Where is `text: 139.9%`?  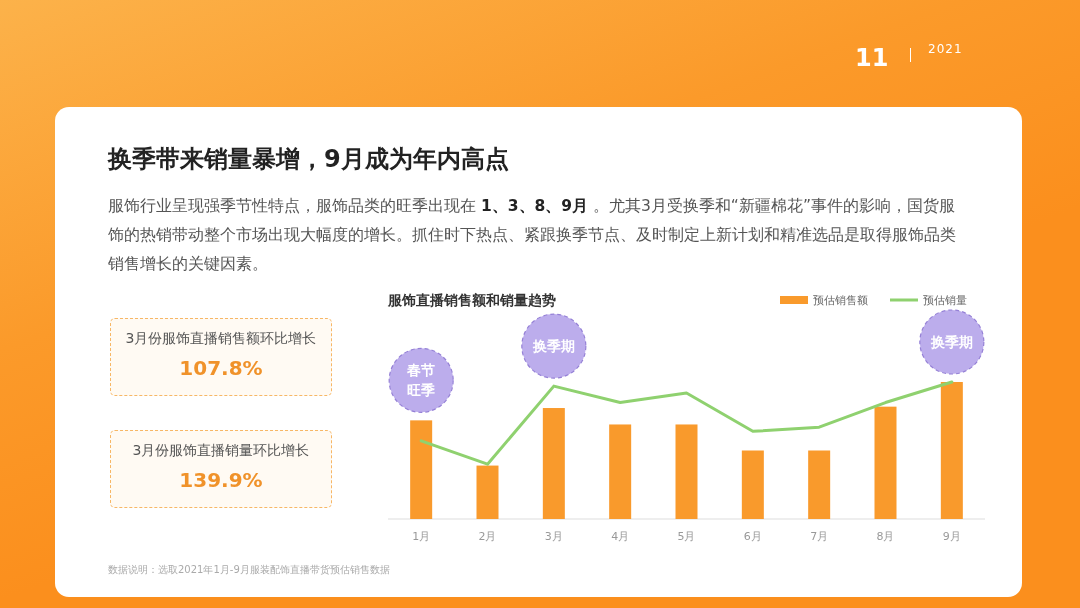
text: 139.9% is located at coordinates (221, 480).